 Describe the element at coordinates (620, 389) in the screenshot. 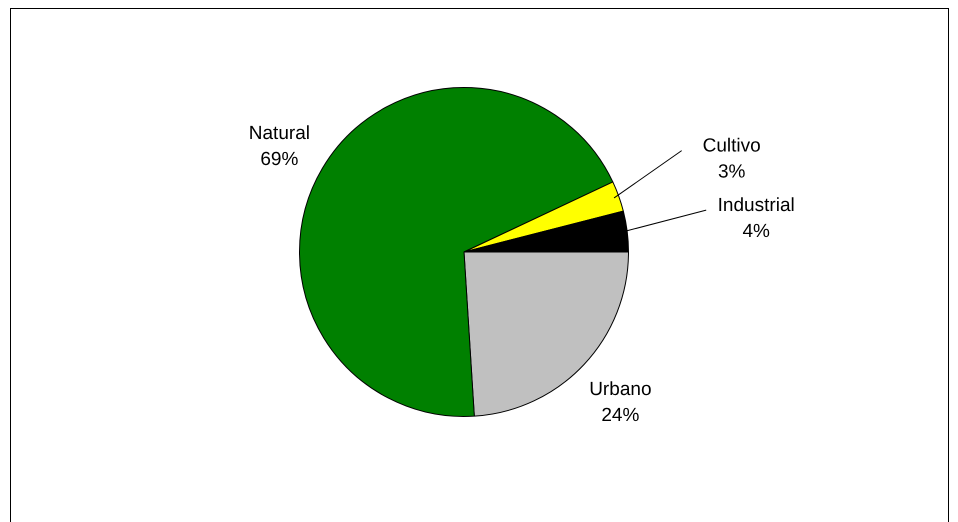

I see `slice-label: Urbano` at that location.